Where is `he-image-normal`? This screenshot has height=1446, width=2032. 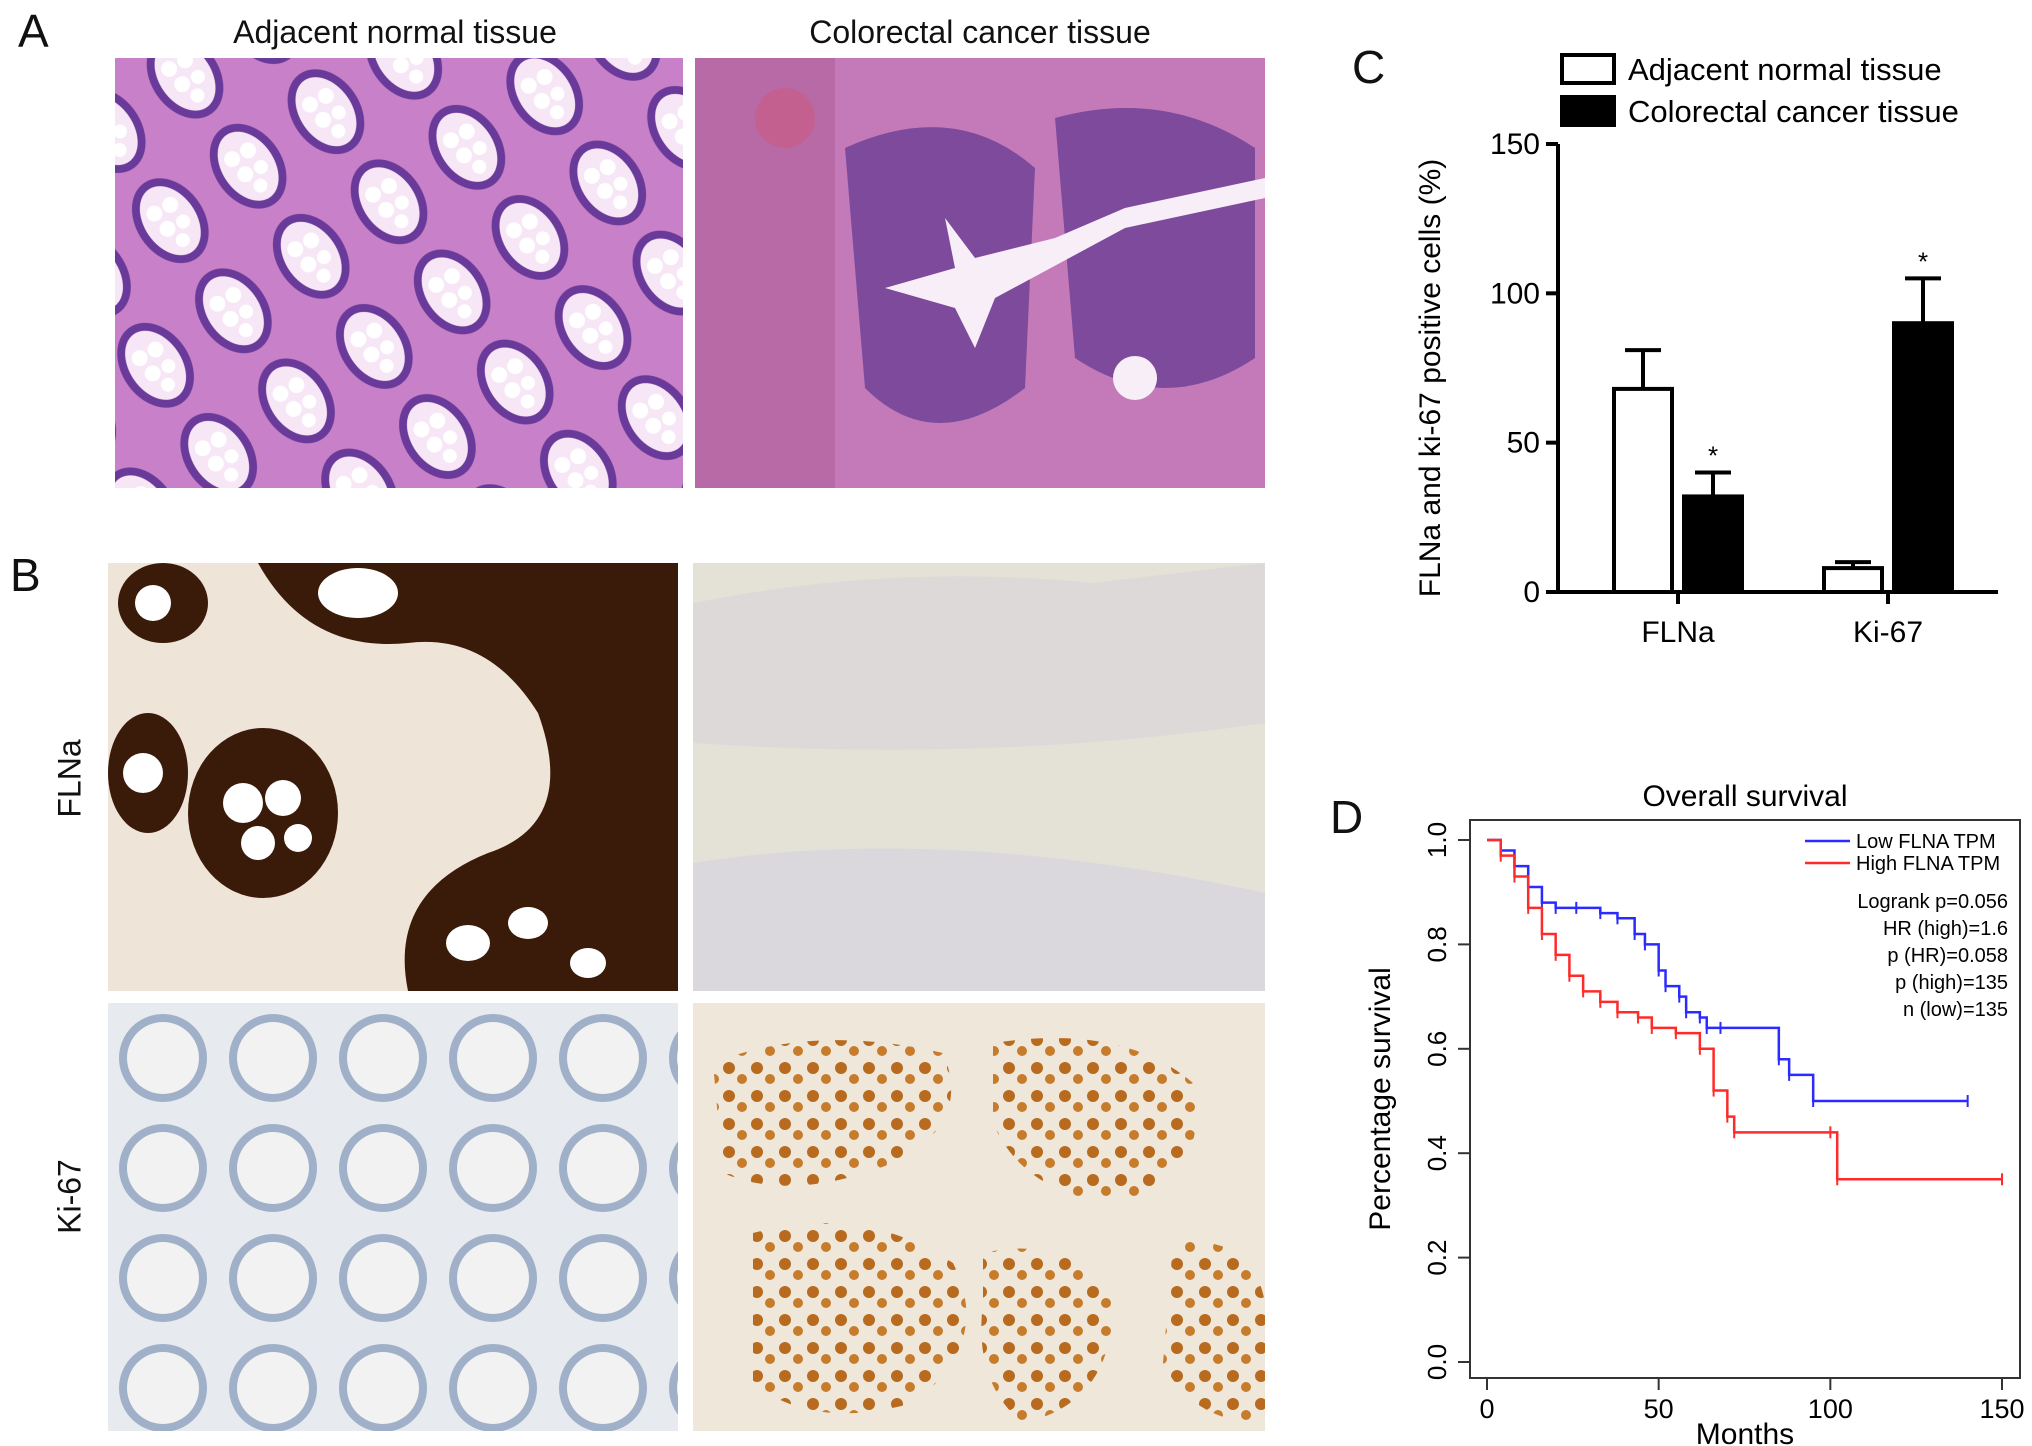
he-image-normal is located at coordinates (399, 273).